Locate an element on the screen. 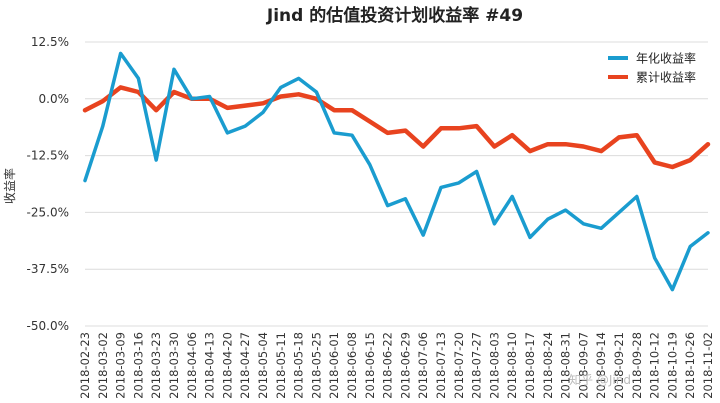  x-tick-label: 2018-04-06 is located at coordinates (192, 365).